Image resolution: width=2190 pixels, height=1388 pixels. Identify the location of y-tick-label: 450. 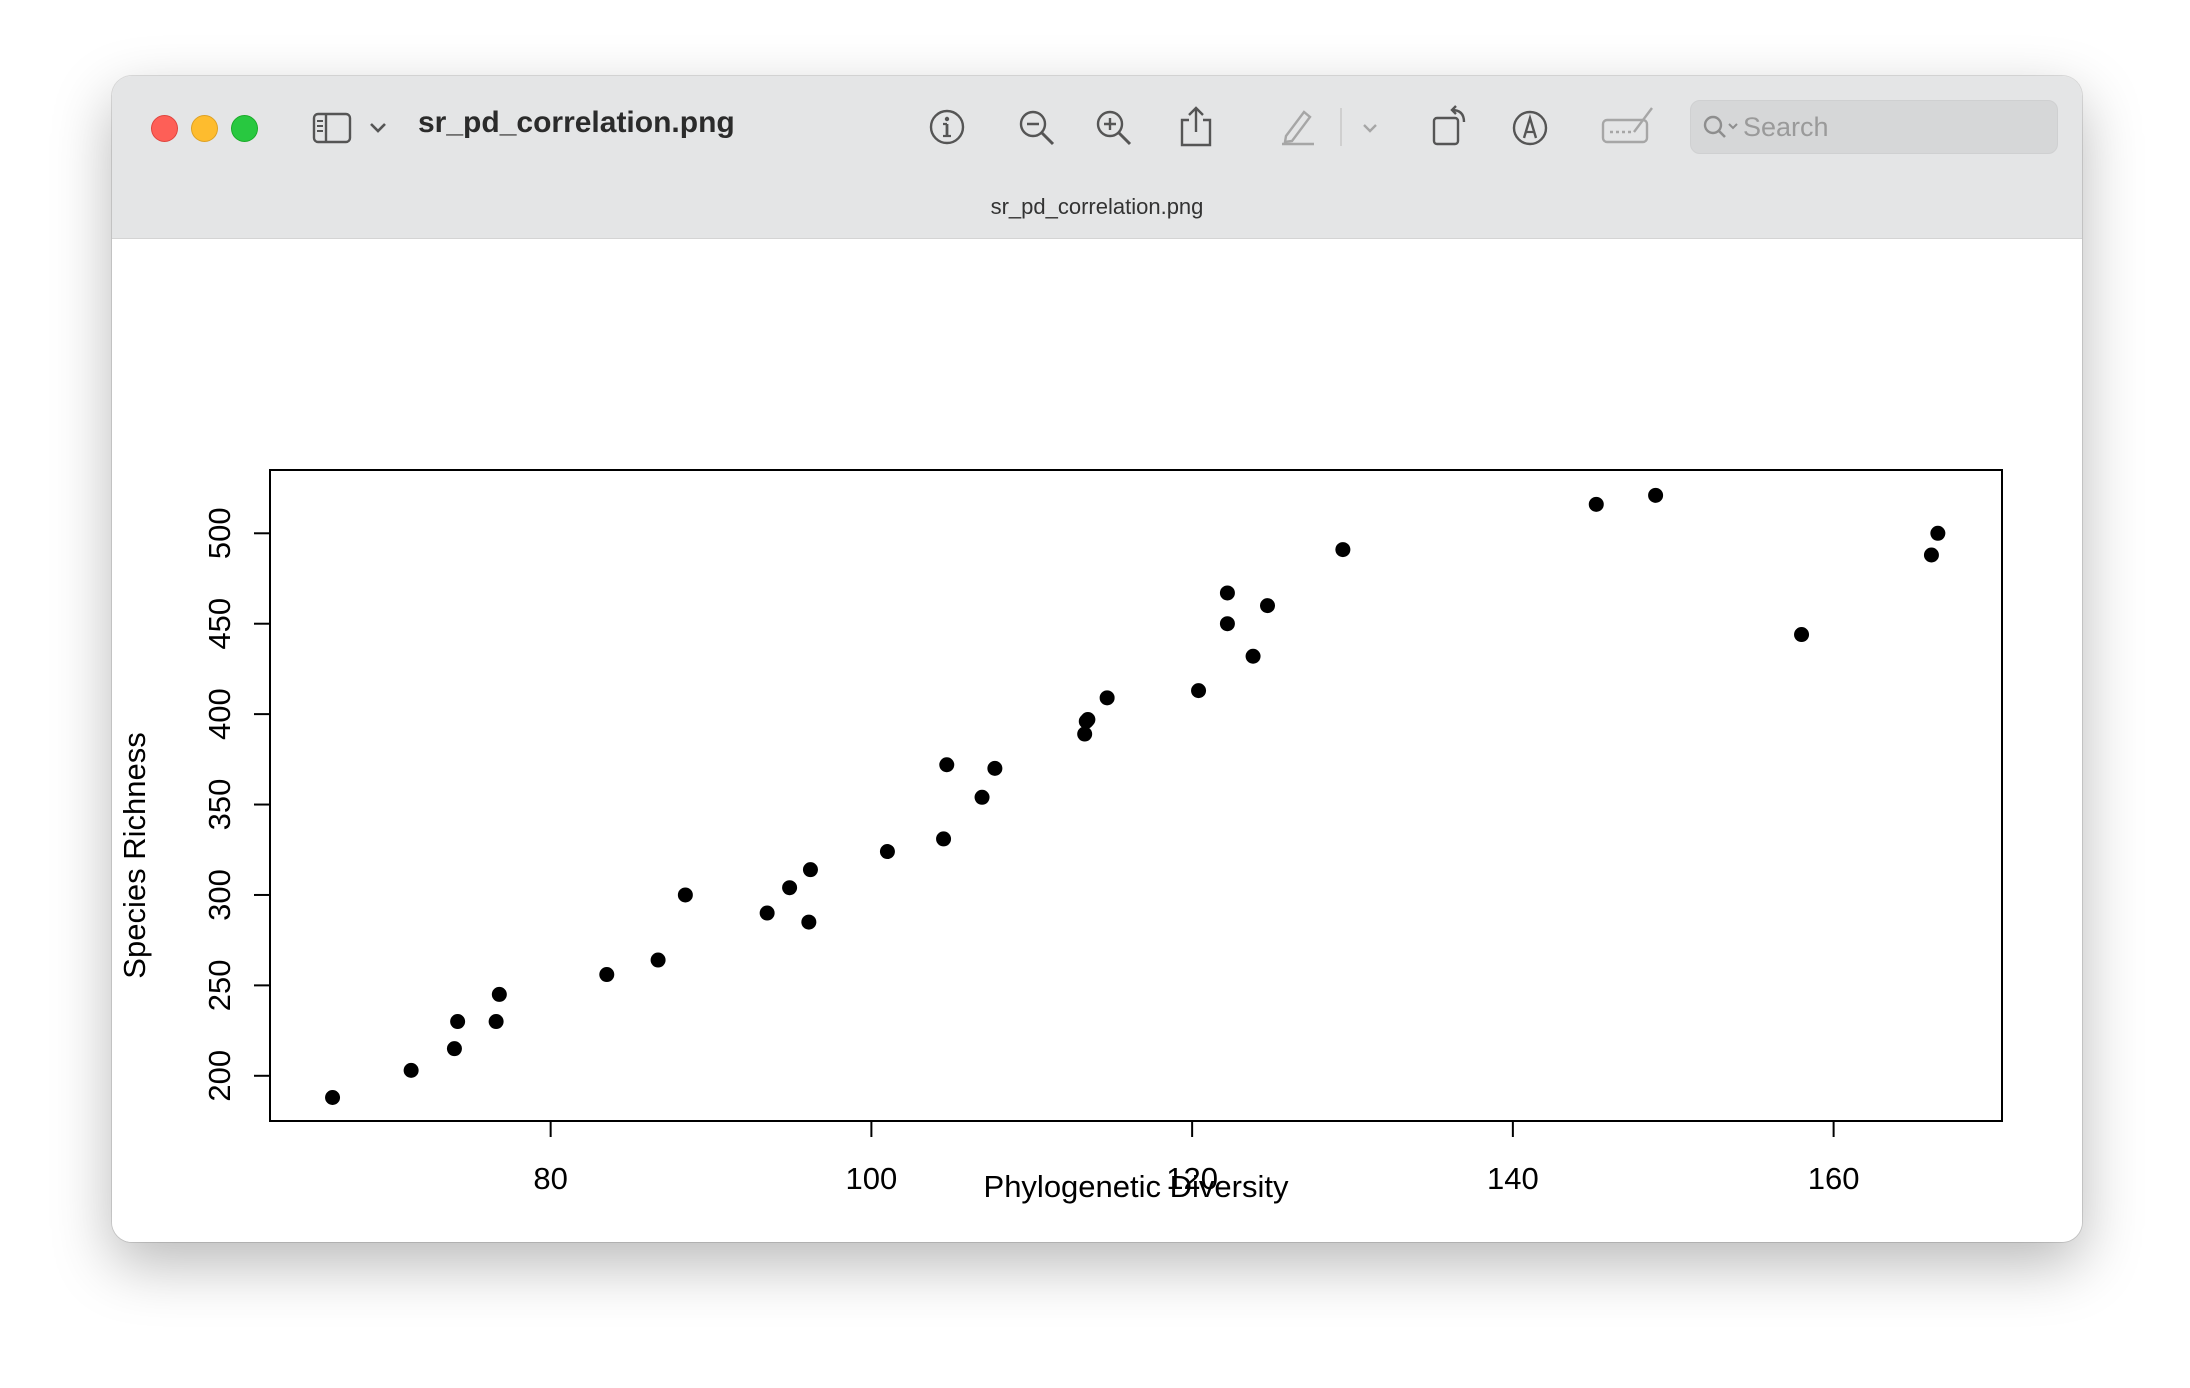
(219, 624).